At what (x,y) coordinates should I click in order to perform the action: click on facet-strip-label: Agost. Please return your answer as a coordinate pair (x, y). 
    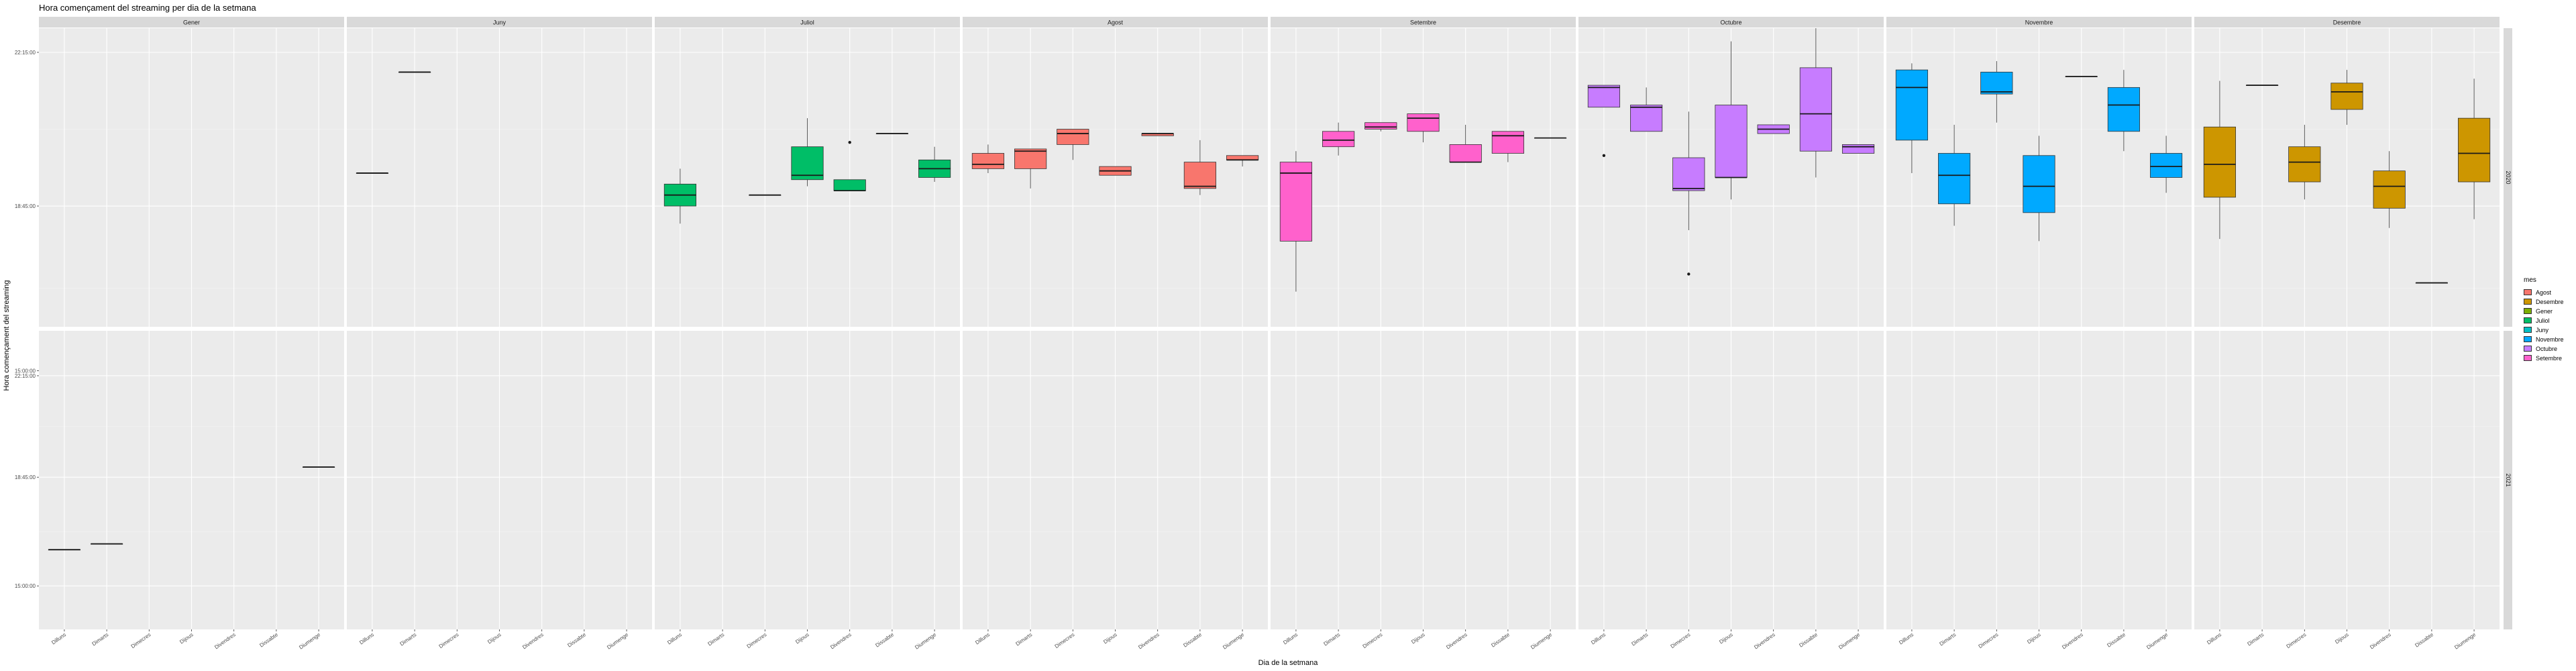
    Looking at the image, I should click on (1116, 22).